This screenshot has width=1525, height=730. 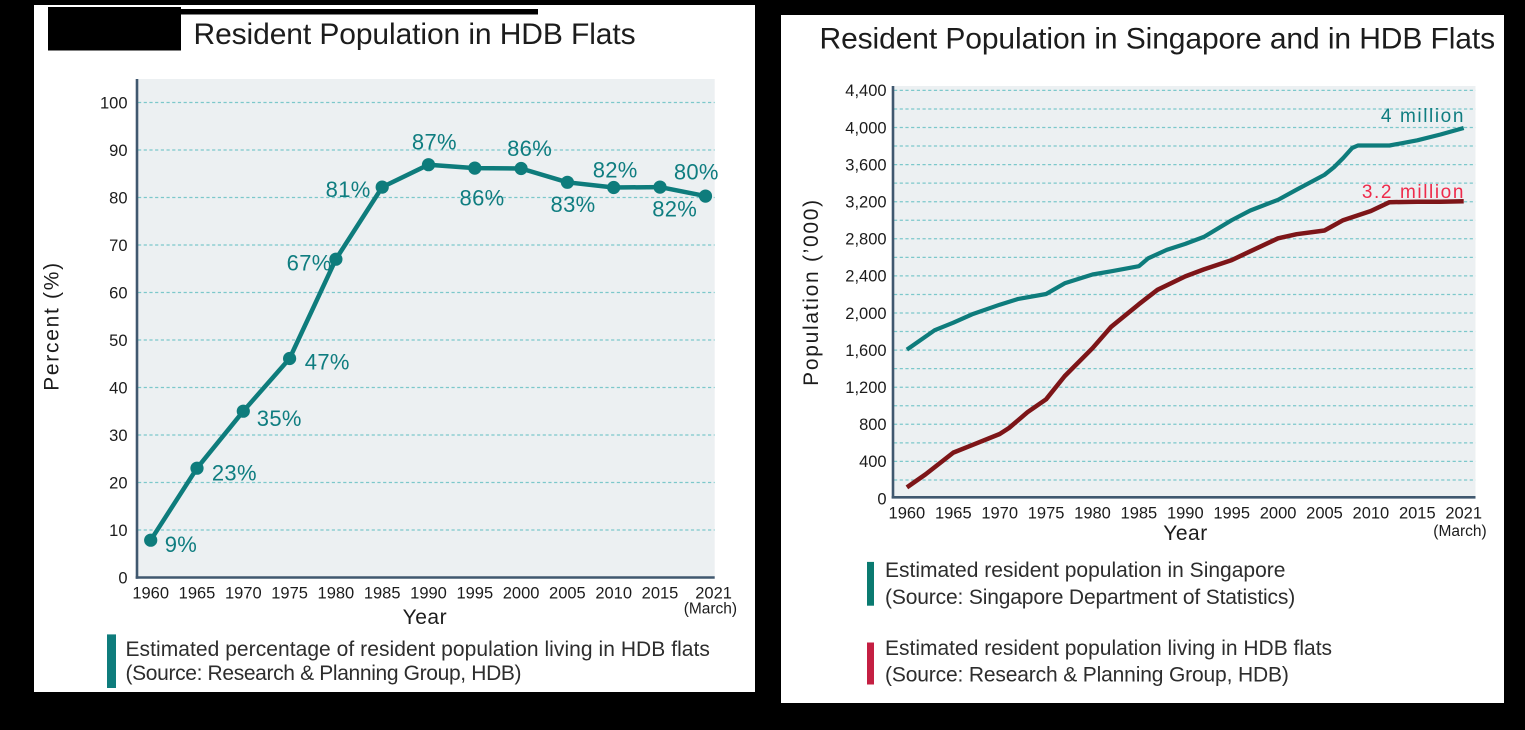 I want to click on svg-text: 87%, so click(x=434, y=141).